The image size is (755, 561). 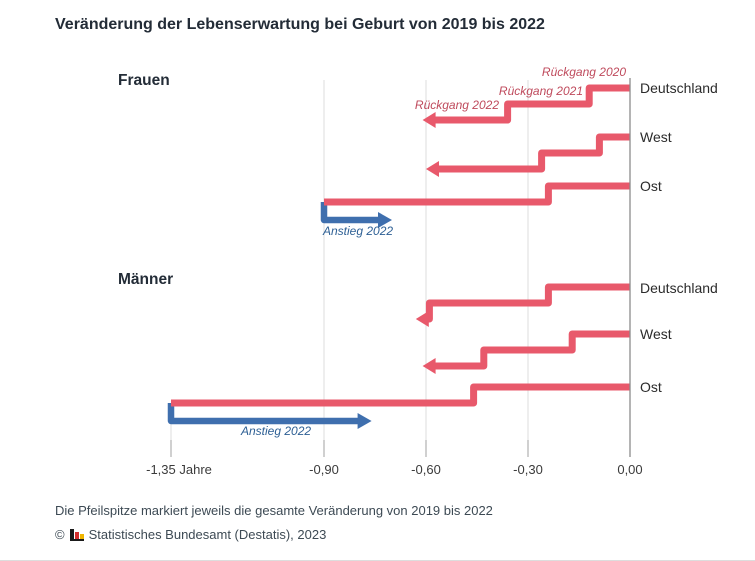 What do you see at coordinates (540, 91) in the screenshot?
I see `annotation-rueckgang-2021: Rückgang 2021` at bounding box center [540, 91].